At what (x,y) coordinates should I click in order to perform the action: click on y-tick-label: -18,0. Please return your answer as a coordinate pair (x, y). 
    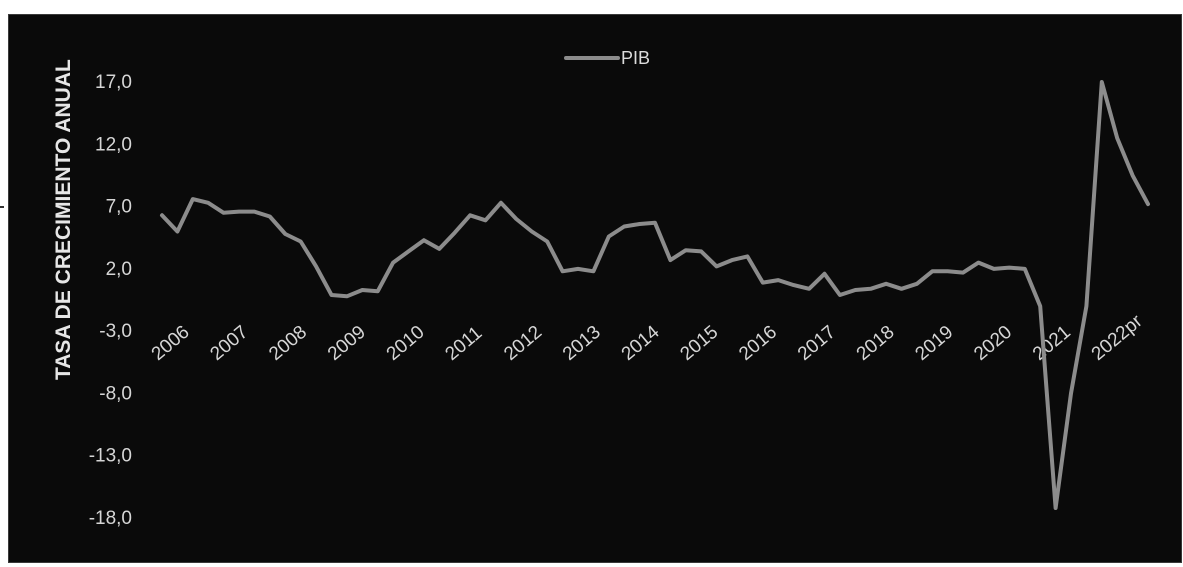
    Looking at the image, I should click on (110, 518).